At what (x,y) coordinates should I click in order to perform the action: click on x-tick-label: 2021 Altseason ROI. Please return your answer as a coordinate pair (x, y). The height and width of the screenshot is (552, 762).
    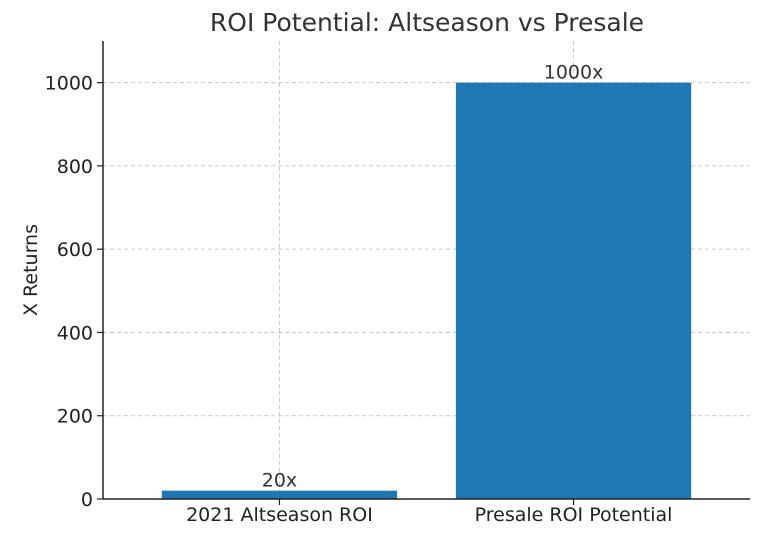
    Looking at the image, I should click on (279, 515).